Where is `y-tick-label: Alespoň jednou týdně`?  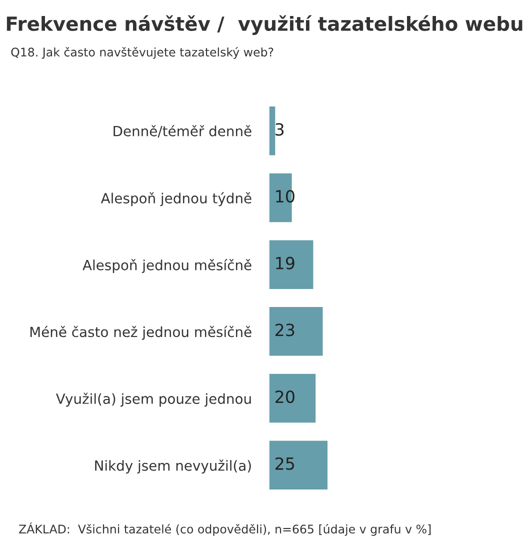
y-tick-label: Alespoň jednou týdně is located at coordinates (176, 199).